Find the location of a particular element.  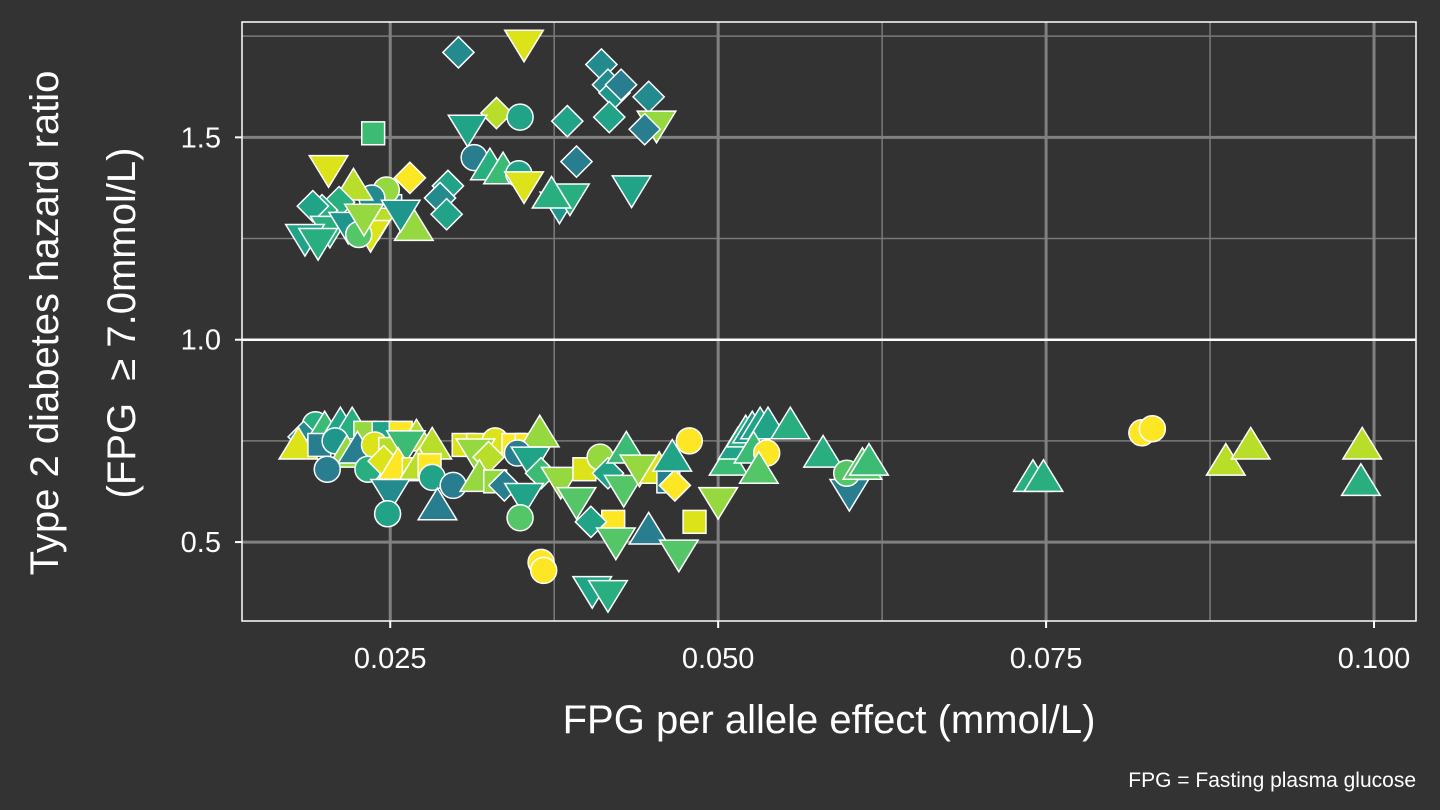

y-axis-title-line2: (FPG ≥ 7.0mmol/L) is located at coordinates (122, 323).